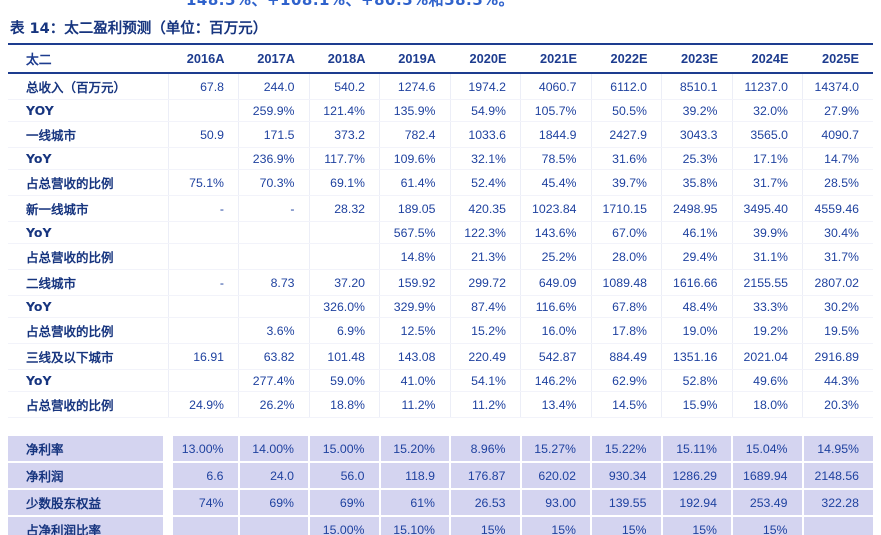  What do you see at coordinates (90, 476) in the screenshot?
I see `row-label: 净利润` at bounding box center [90, 476].